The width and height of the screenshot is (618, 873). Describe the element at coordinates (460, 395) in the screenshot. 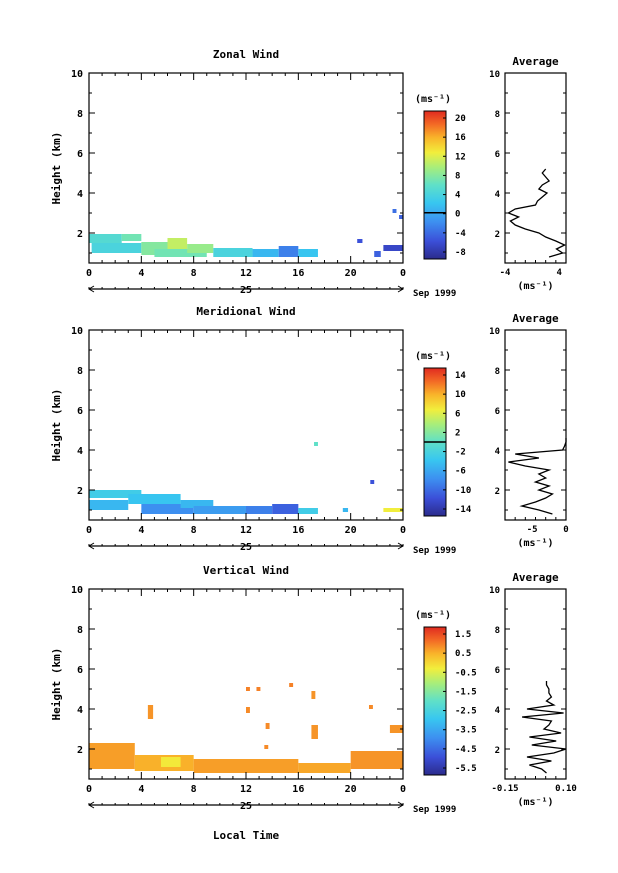

I see `colorbar-tick-label: 10` at that location.